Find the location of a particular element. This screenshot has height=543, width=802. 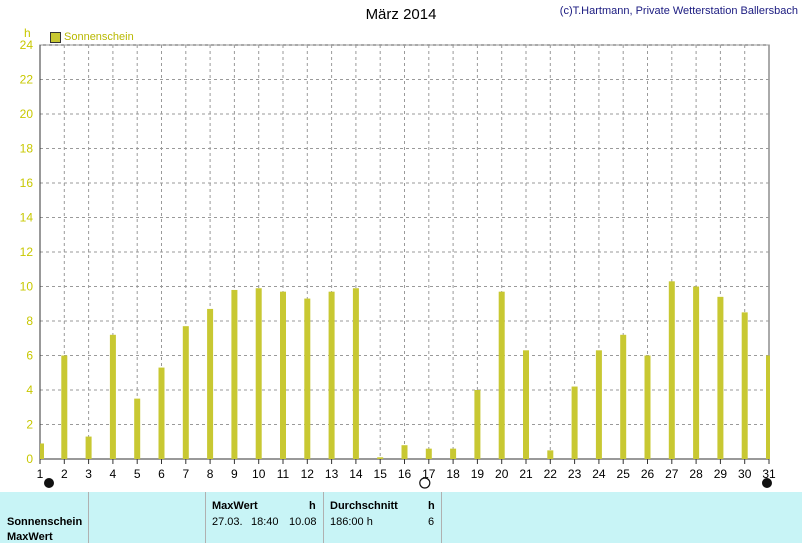

x-tick-label: 11 is located at coordinates (283, 474).